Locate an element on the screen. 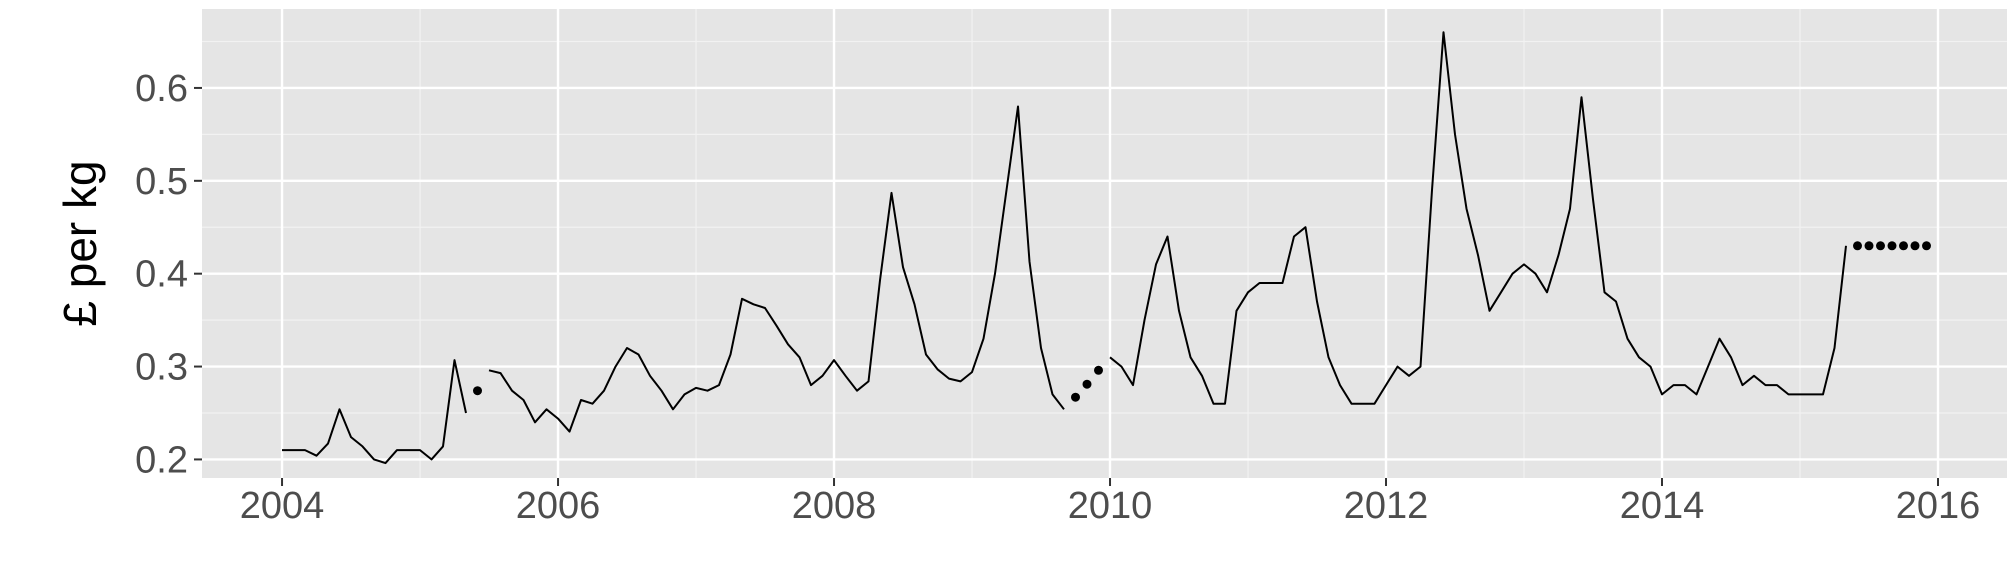 The width and height of the screenshot is (2016, 576). x-tick-label: 2010 is located at coordinates (1110, 506).